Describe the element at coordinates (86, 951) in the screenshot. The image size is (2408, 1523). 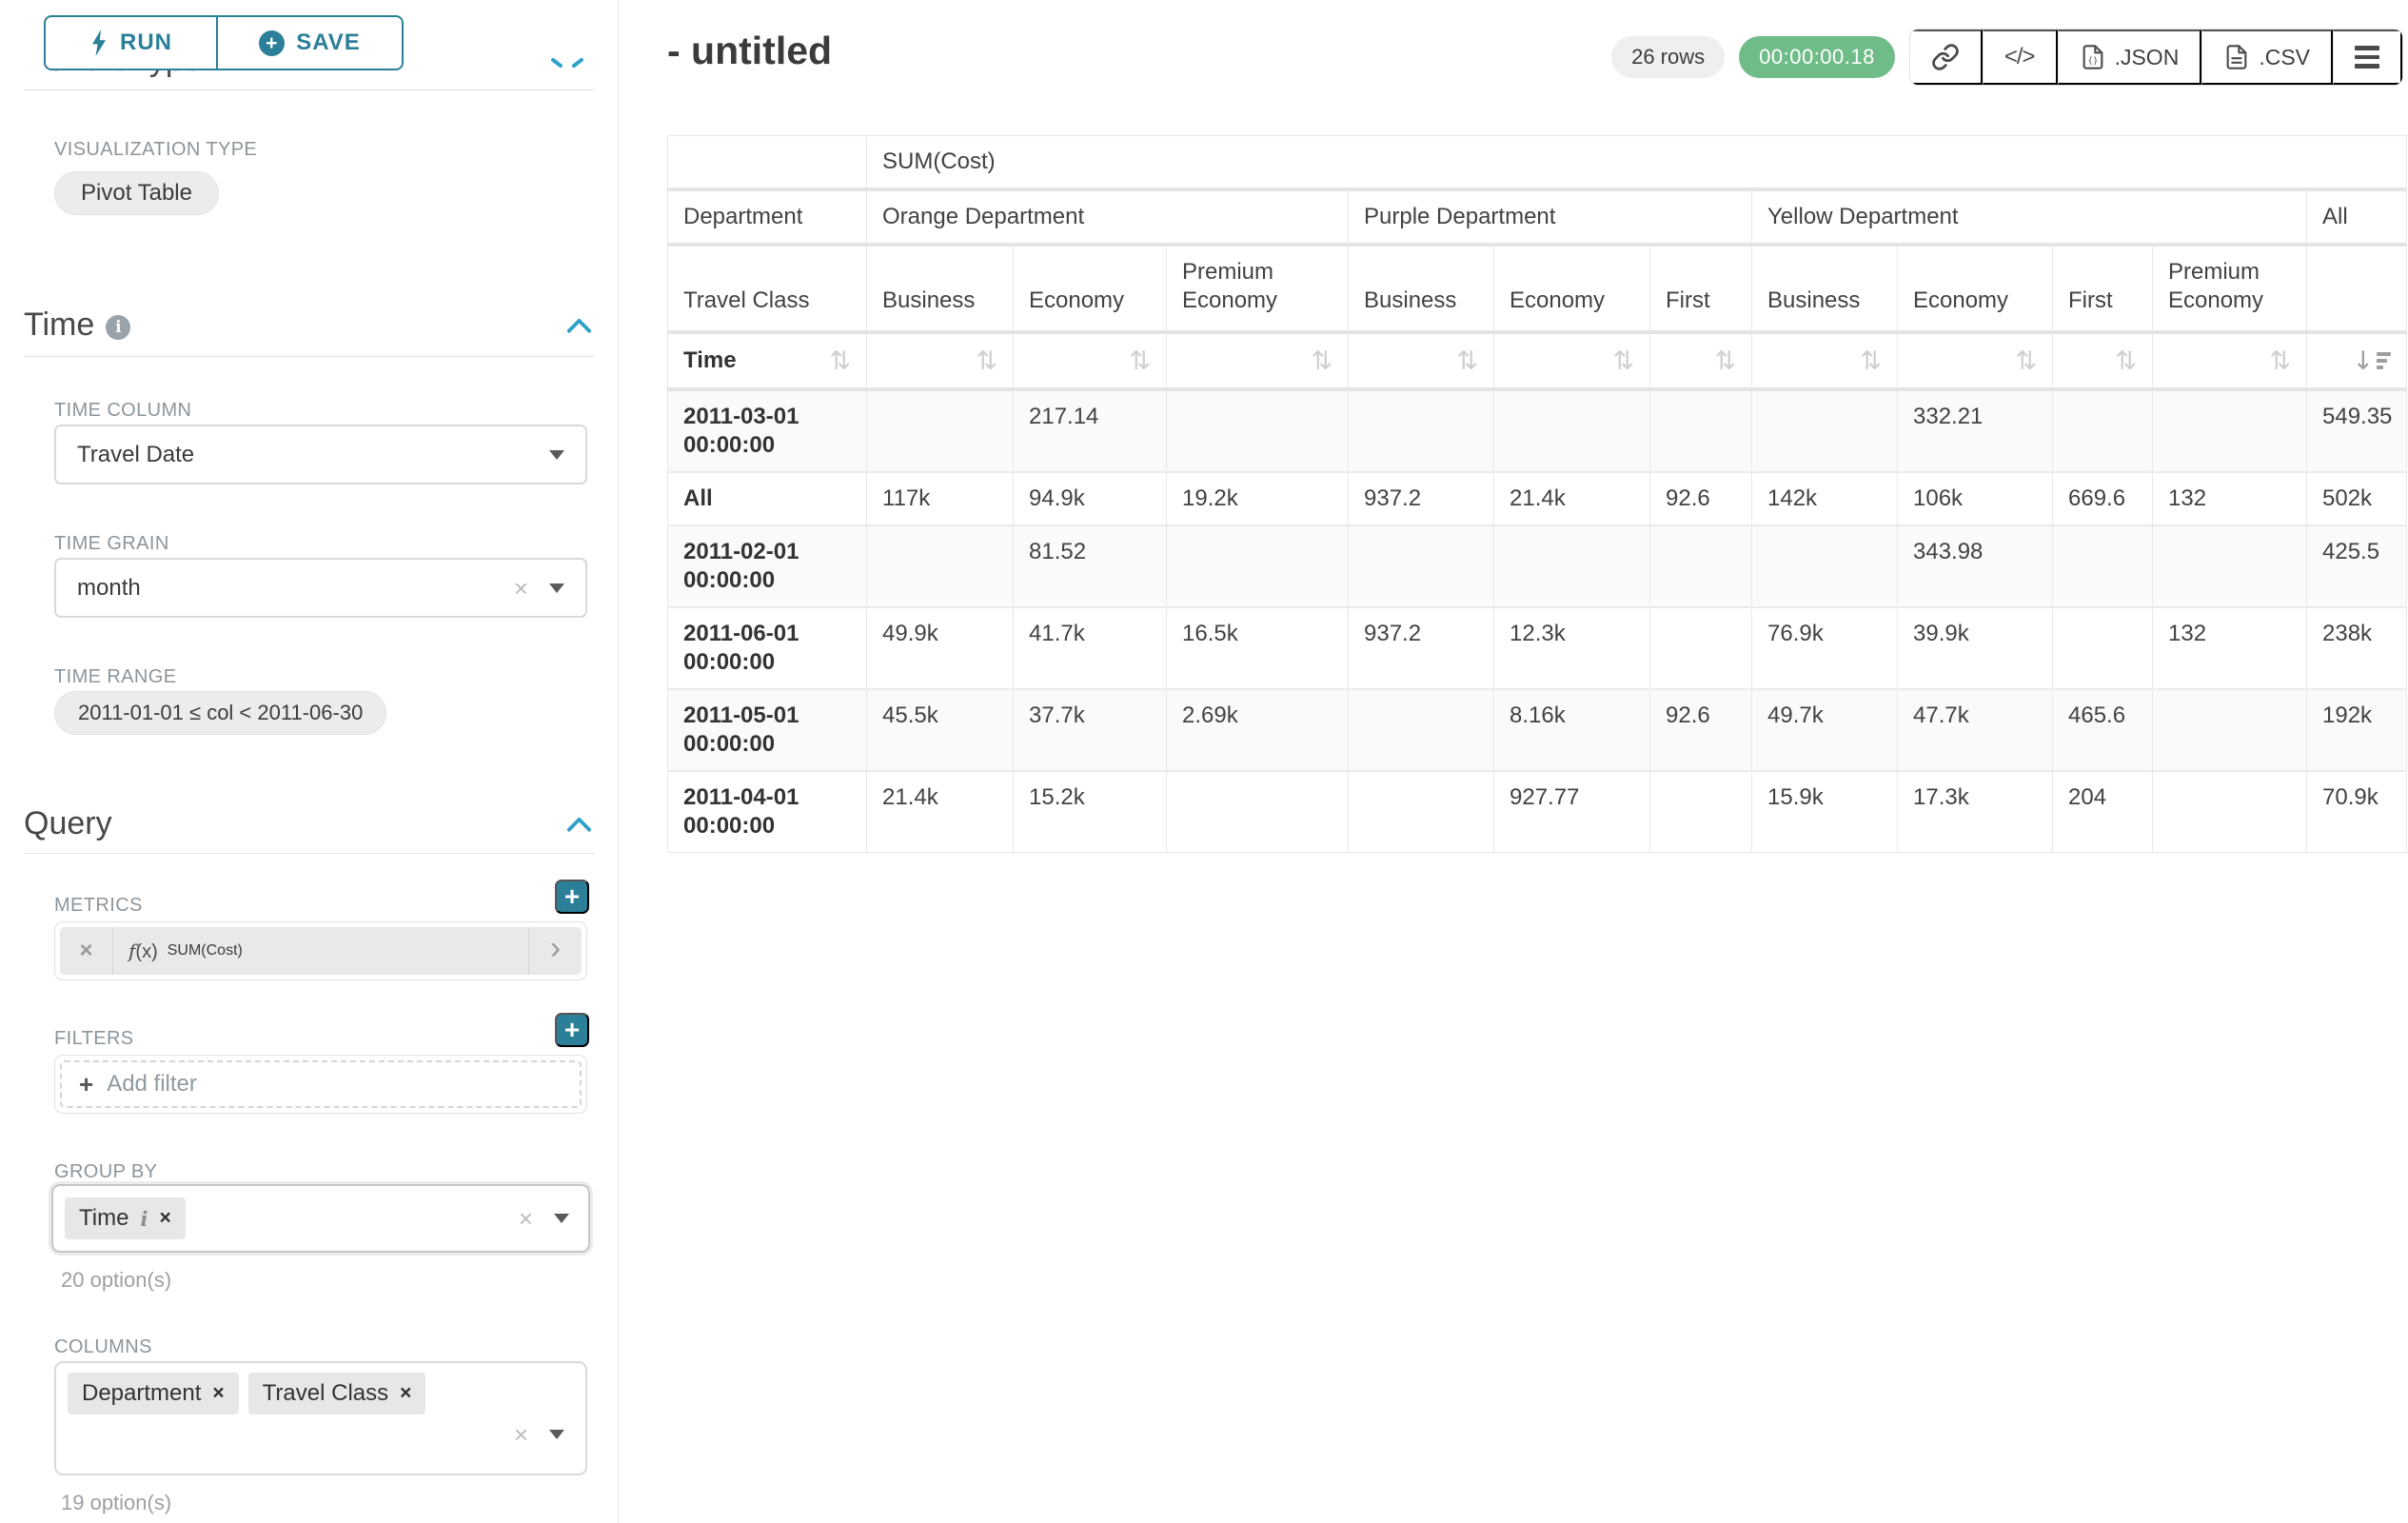
I see `metric-remove-icon: ×` at that location.